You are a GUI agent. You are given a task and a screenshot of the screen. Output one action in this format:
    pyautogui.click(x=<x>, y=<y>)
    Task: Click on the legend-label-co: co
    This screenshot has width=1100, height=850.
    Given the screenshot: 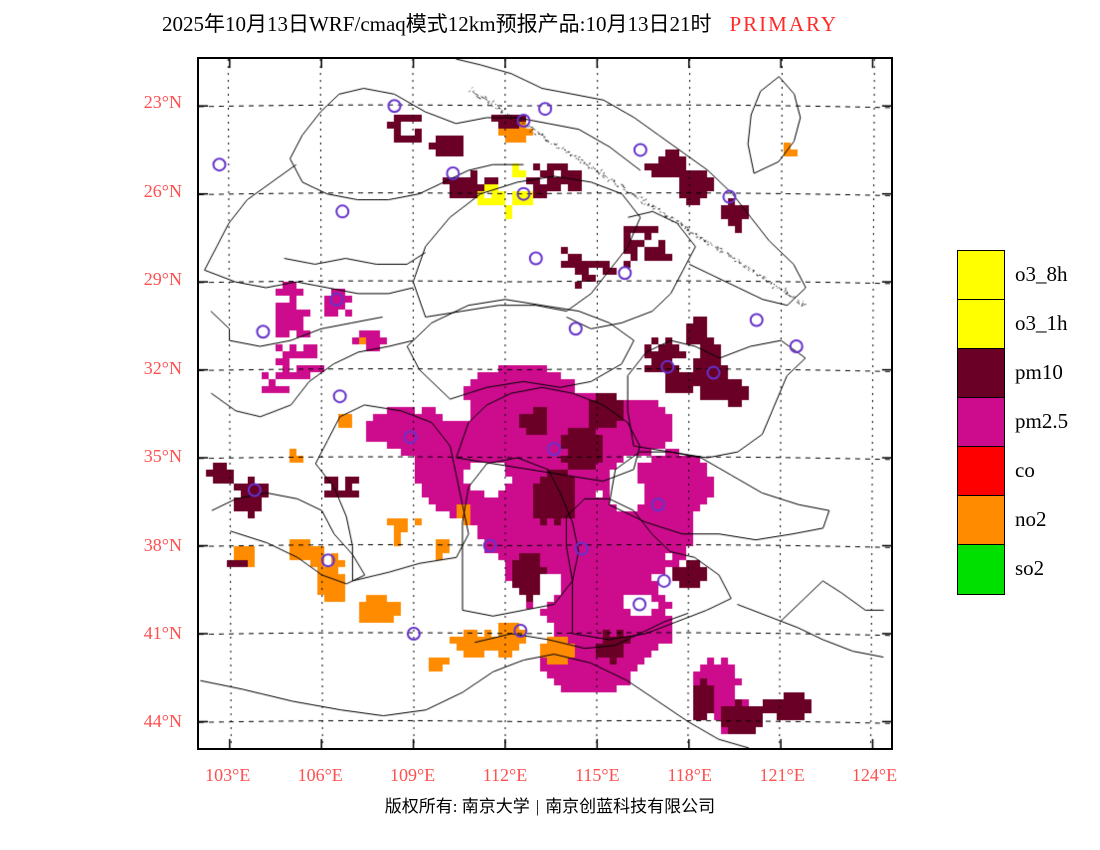 What is the action you would take?
    pyautogui.click(x=1025, y=470)
    